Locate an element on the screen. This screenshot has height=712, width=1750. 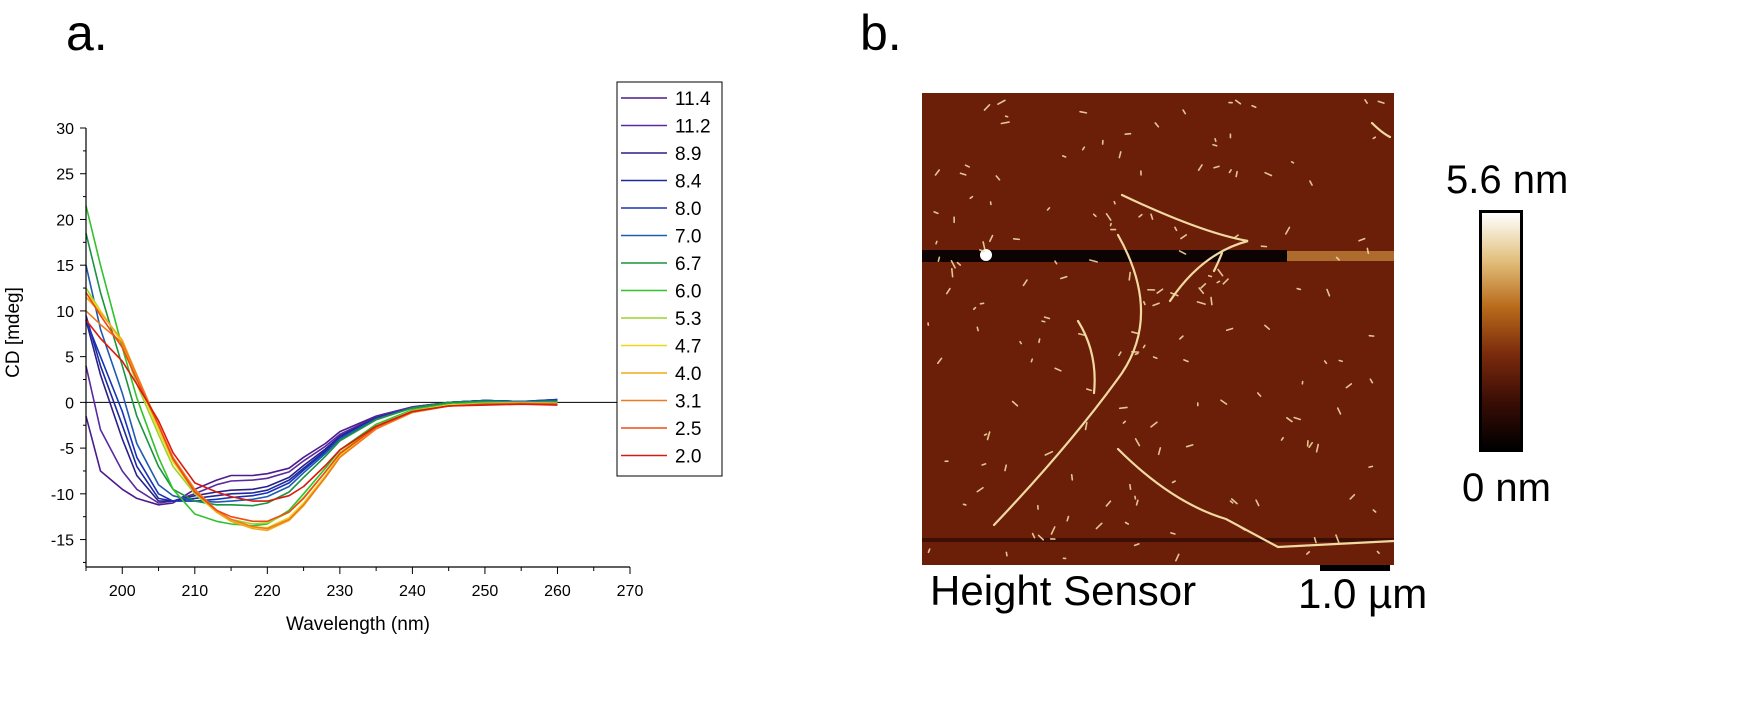
x-tick-label: 200 is located at coordinates (122, 591).